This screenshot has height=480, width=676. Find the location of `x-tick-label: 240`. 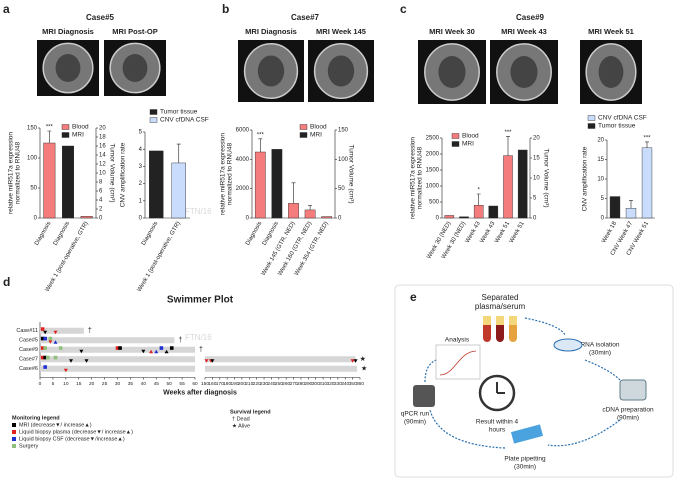

x-tick-label: 240 is located at coordinates (271, 384).